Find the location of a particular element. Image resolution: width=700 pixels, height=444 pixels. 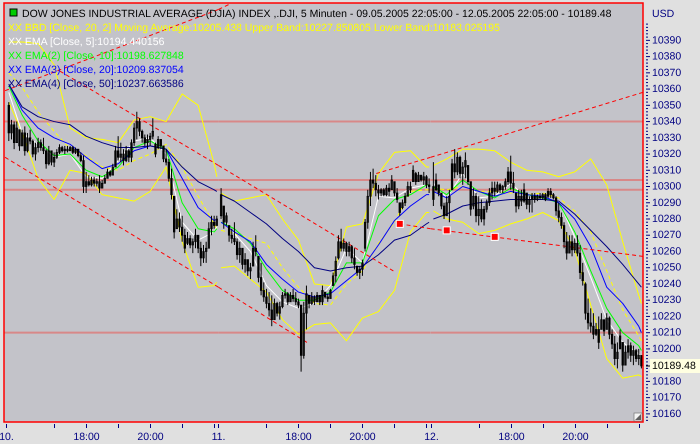

y-tick-label: 10320 is located at coordinates (667, 154).